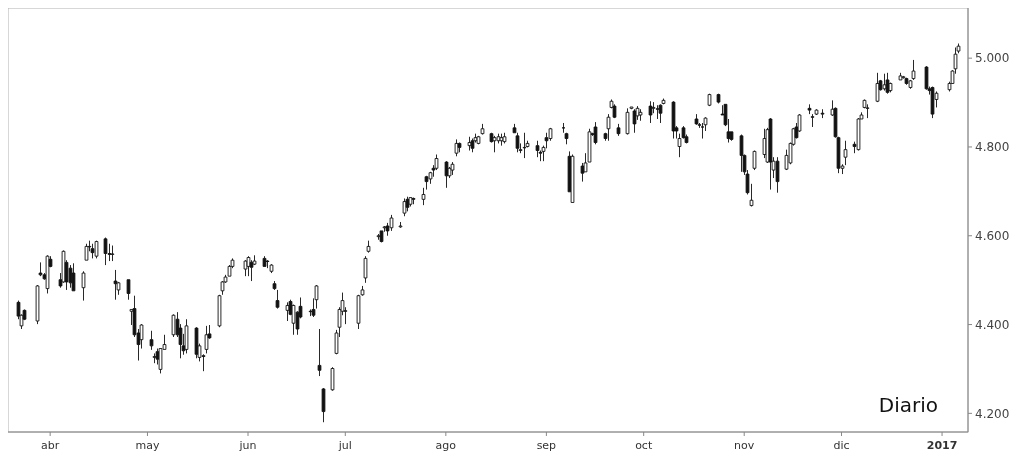 Image resolution: width=1024 pixels, height=466 pixels. I want to click on x-tick-label: ago, so click(446, 445).